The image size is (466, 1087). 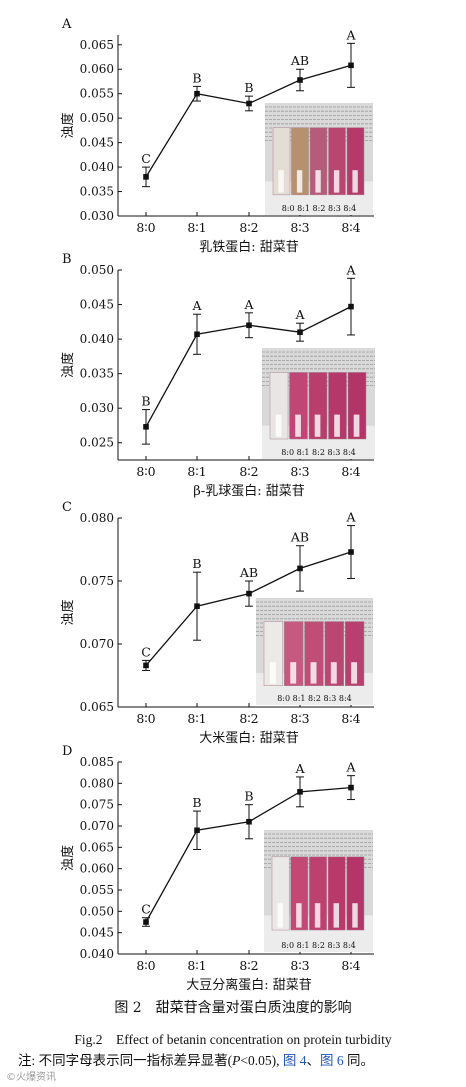 I want to click on figure-note: 注: 不同字母表示同一指标差异显著(P<0.05), 图 4、图 6 同。, so click(x=238, y=1059).